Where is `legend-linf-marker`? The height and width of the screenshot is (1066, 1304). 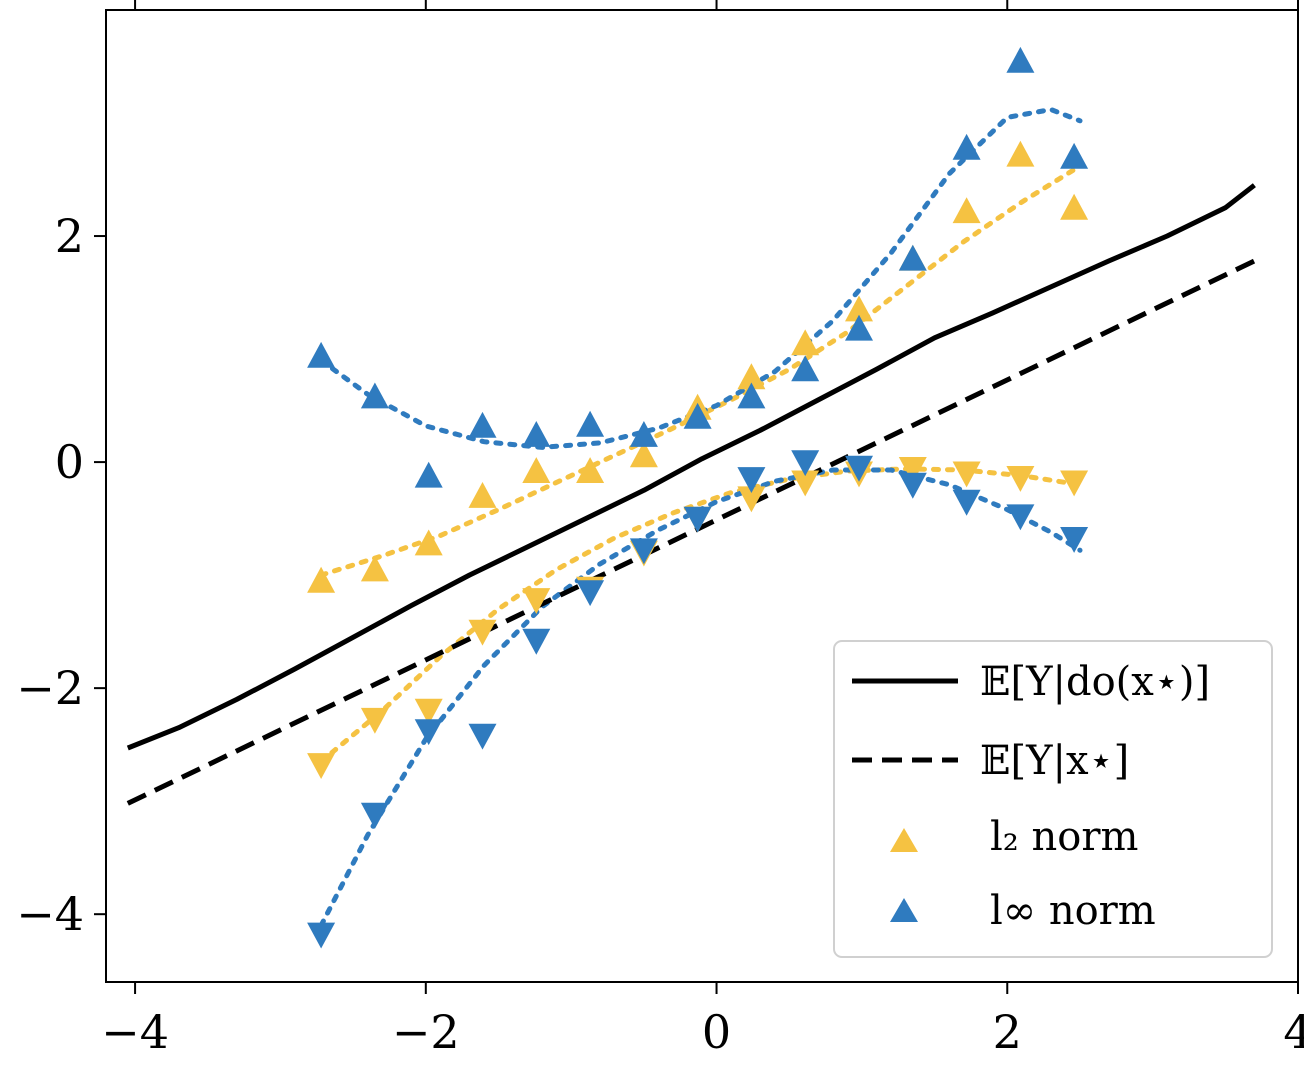
legend-linf-marker is located at coordinates (904, 910).